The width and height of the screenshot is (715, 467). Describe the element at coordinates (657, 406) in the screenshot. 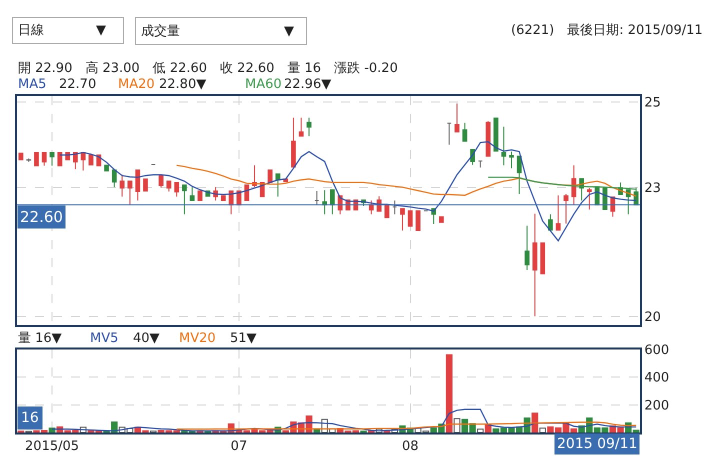

I see `y-tick-label: 200` at that location.